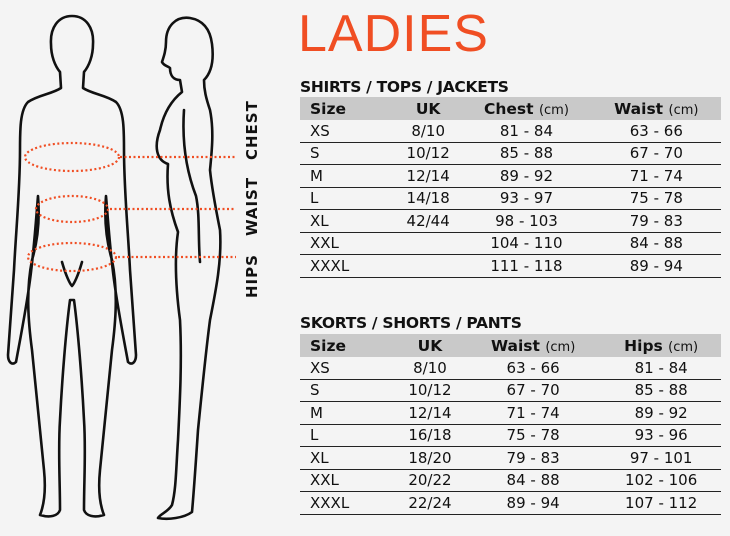 This screenshot has width=730, height=536. What do you see at coordinates (393, 34) in the screenshot?
I see `page-title: LADIES` at bounding box center [393, 34].